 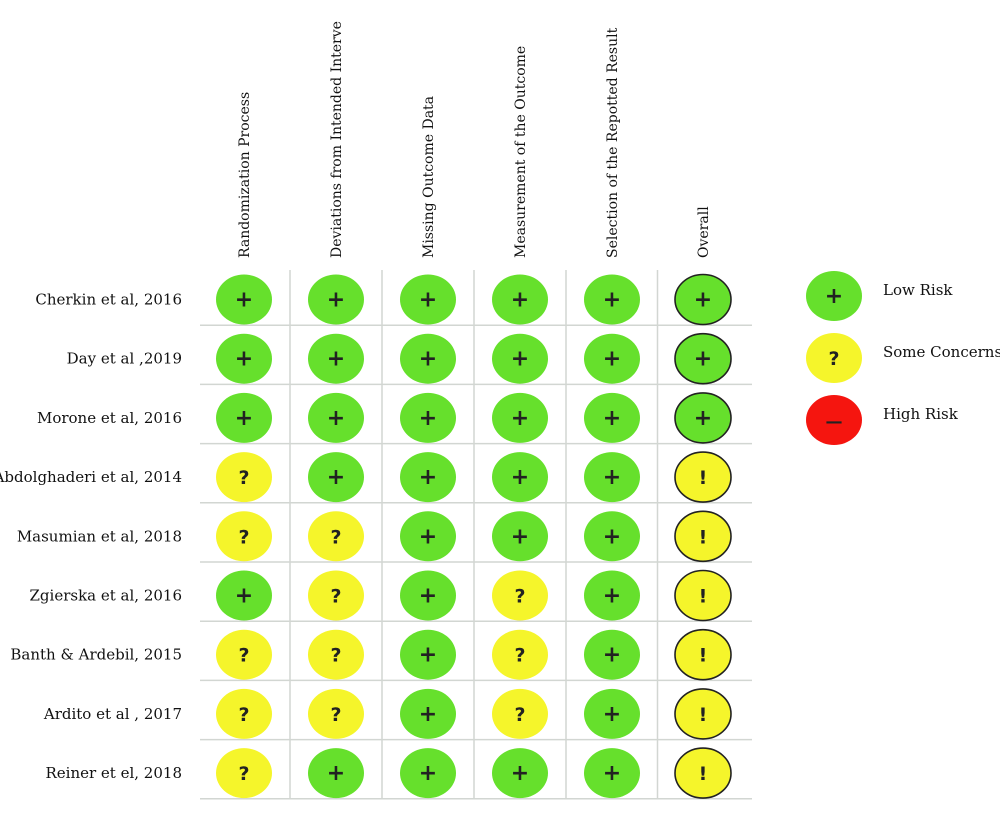 What do you see at coordinates (108, 300) in the screenshot?
I see `study-label: Cherkin et al, 2016` at bounding box center [108, 300].